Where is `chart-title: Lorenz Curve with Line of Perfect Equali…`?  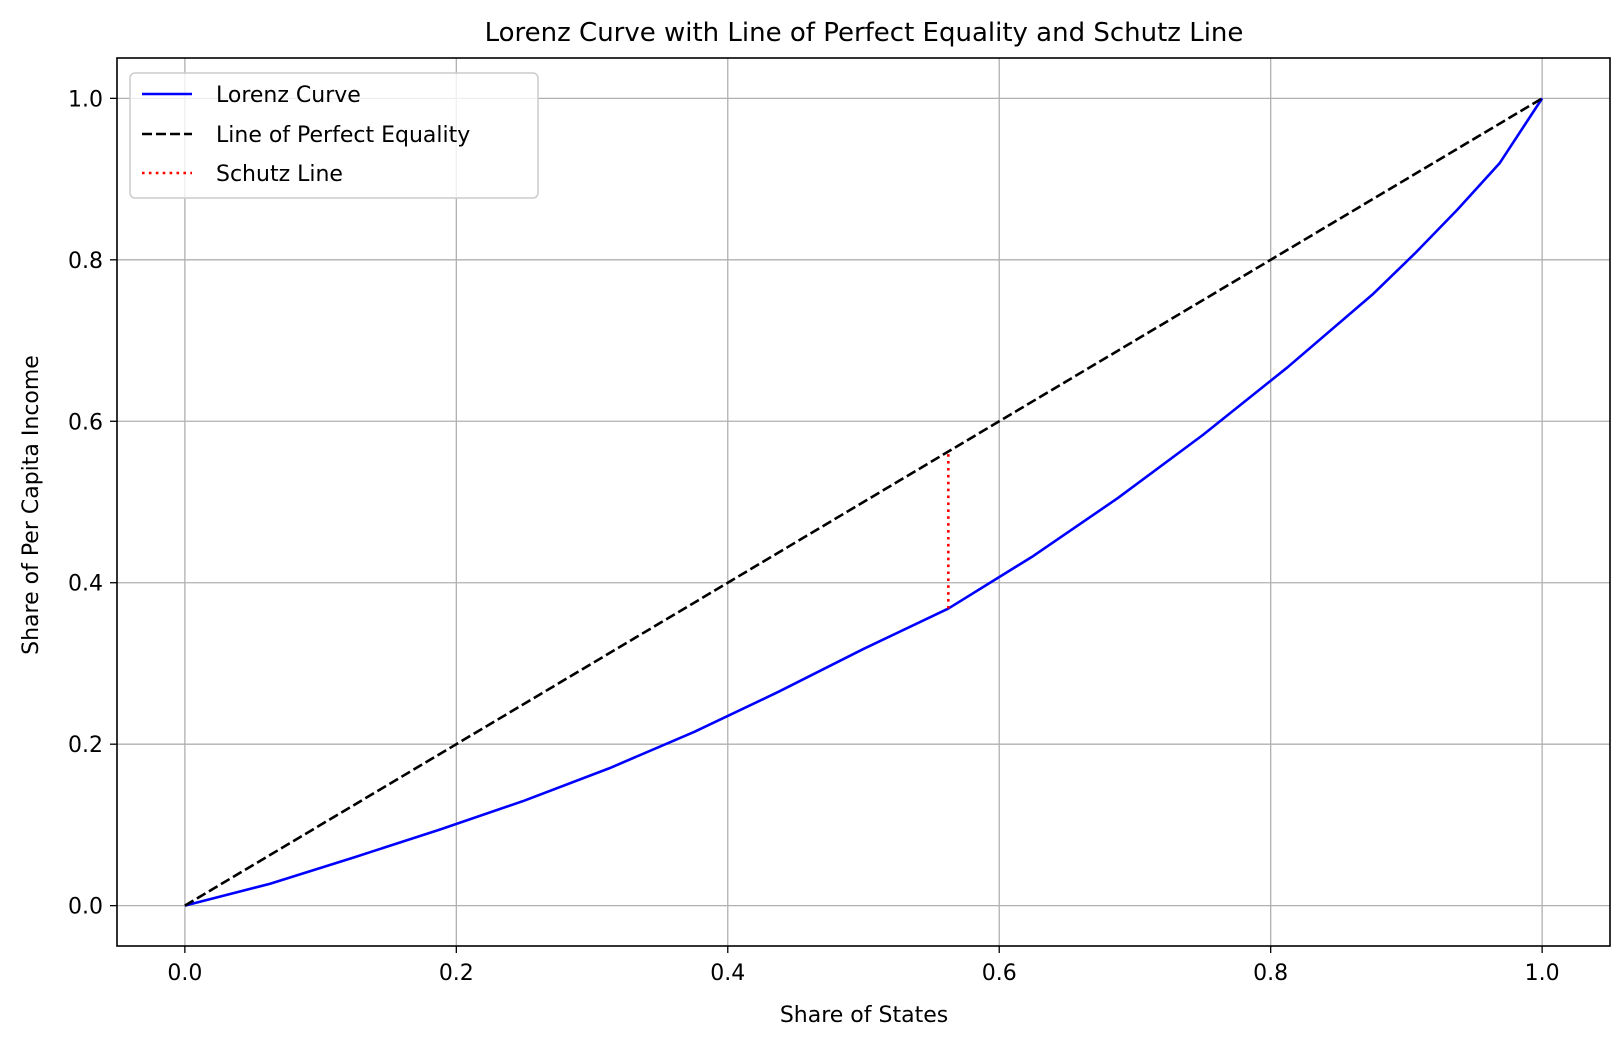
chart-title: Lorenz Curve with Line of Perfect Equali… is located at coordinates (864, 33).